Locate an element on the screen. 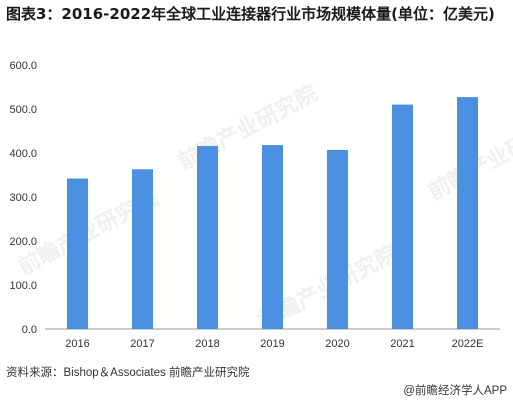  page-title: 图表3：2016-2022年全球工业连接器行业市场规模体量(单位：亿美元) is located at coordinates (250, 14).